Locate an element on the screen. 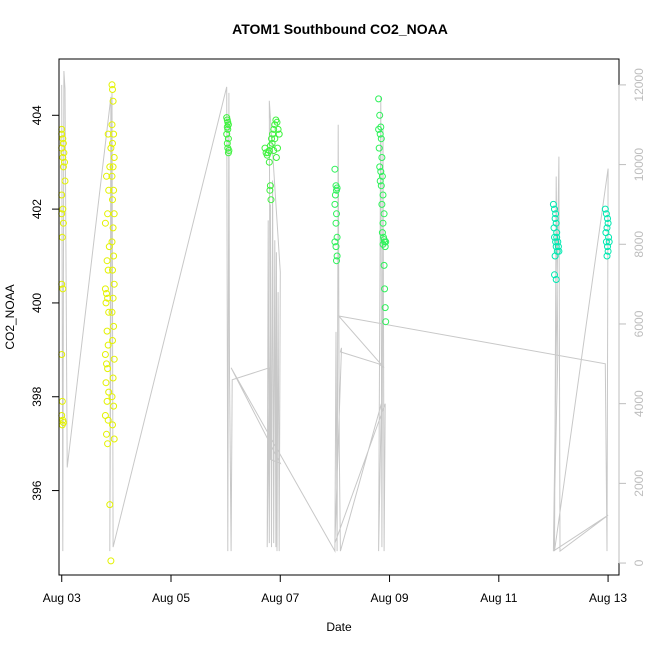 Image resolution: width=650 pixels, height=650 pixels. y-axis-right-tick-label: 10000 is located at coordinates (639, 165).